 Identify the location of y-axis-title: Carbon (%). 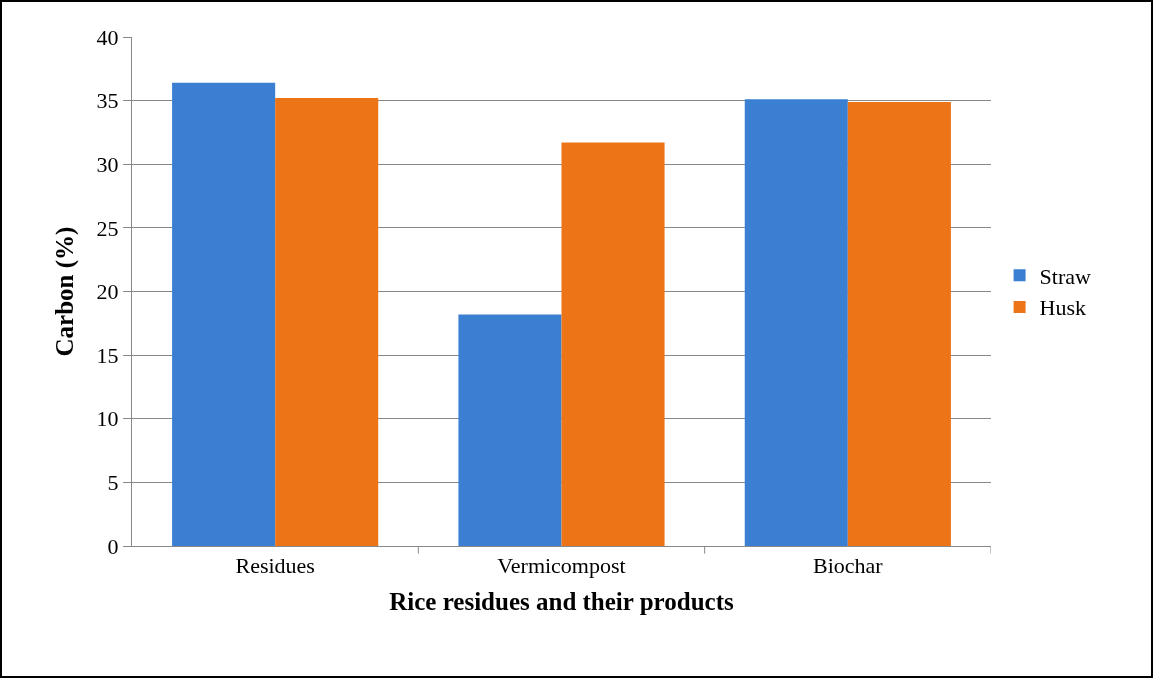
(65, 291).